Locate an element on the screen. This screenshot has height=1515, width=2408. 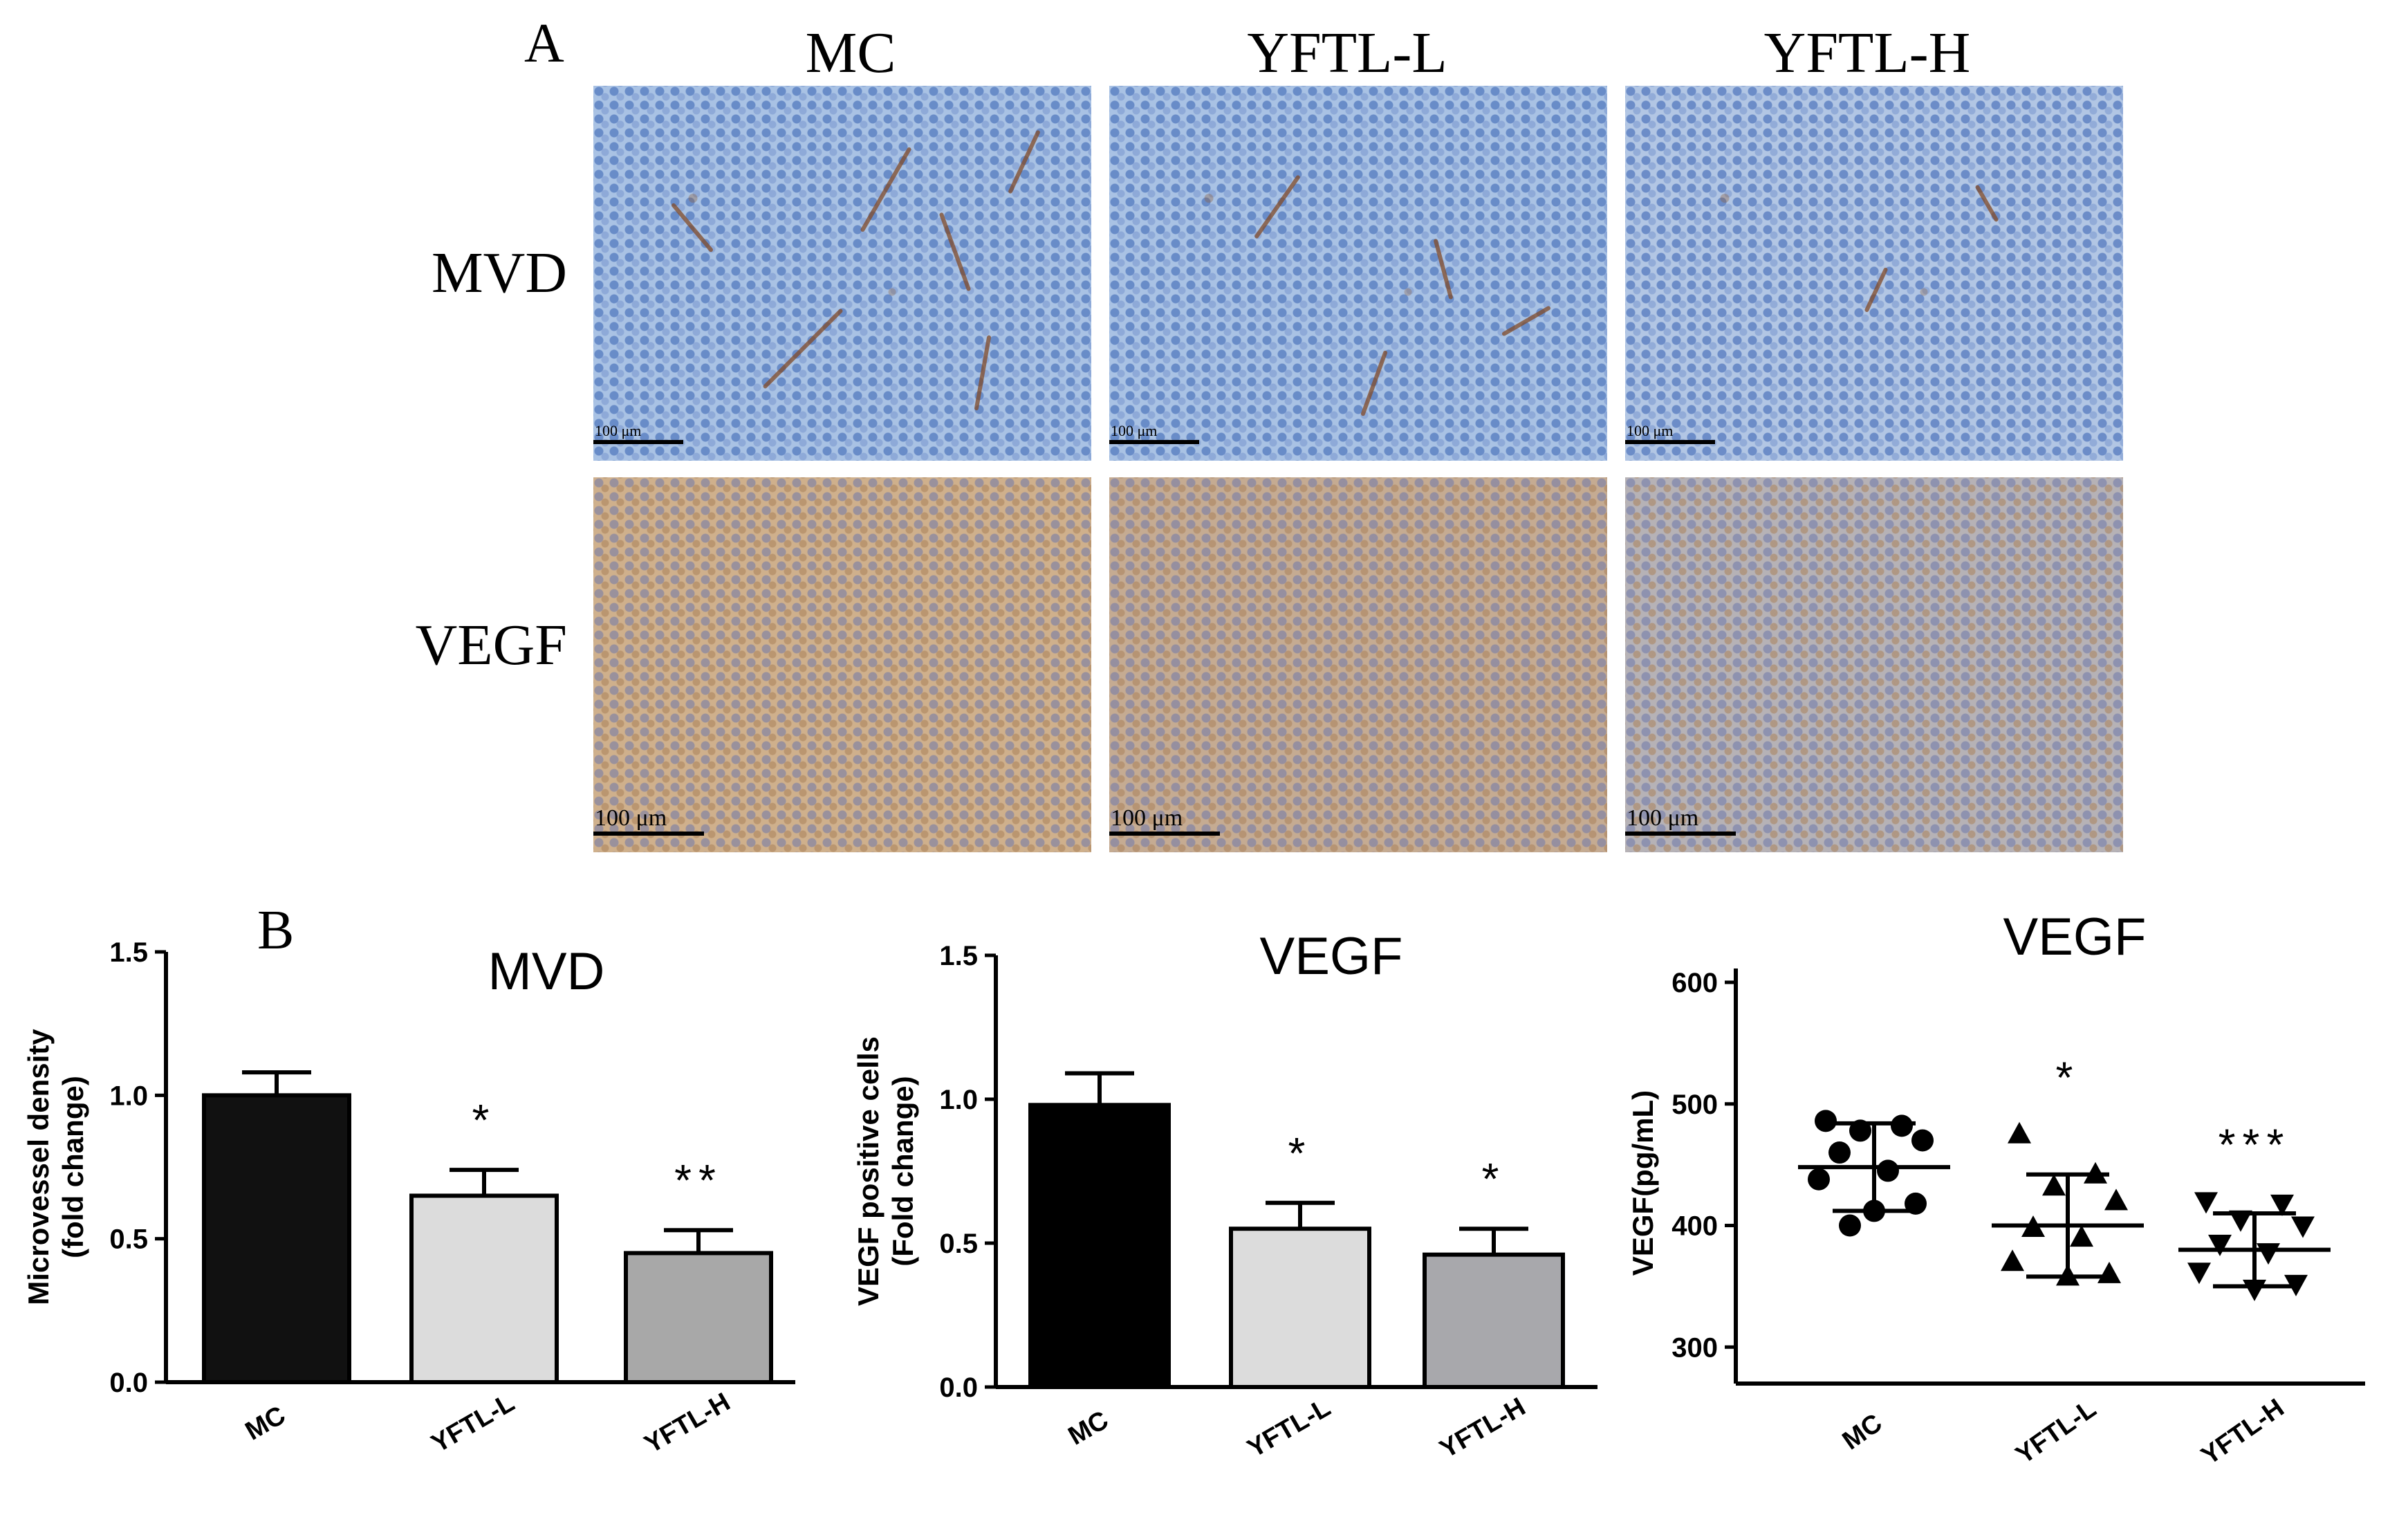
micrograph-vegf-yftl-h: 100 μm is located at coordinates (1874, 664).